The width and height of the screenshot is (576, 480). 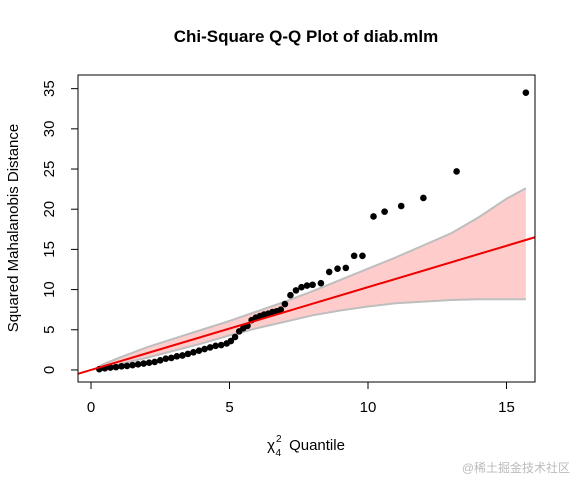 I want to click on x-label-sup: 2, so click(x=279, y=439).